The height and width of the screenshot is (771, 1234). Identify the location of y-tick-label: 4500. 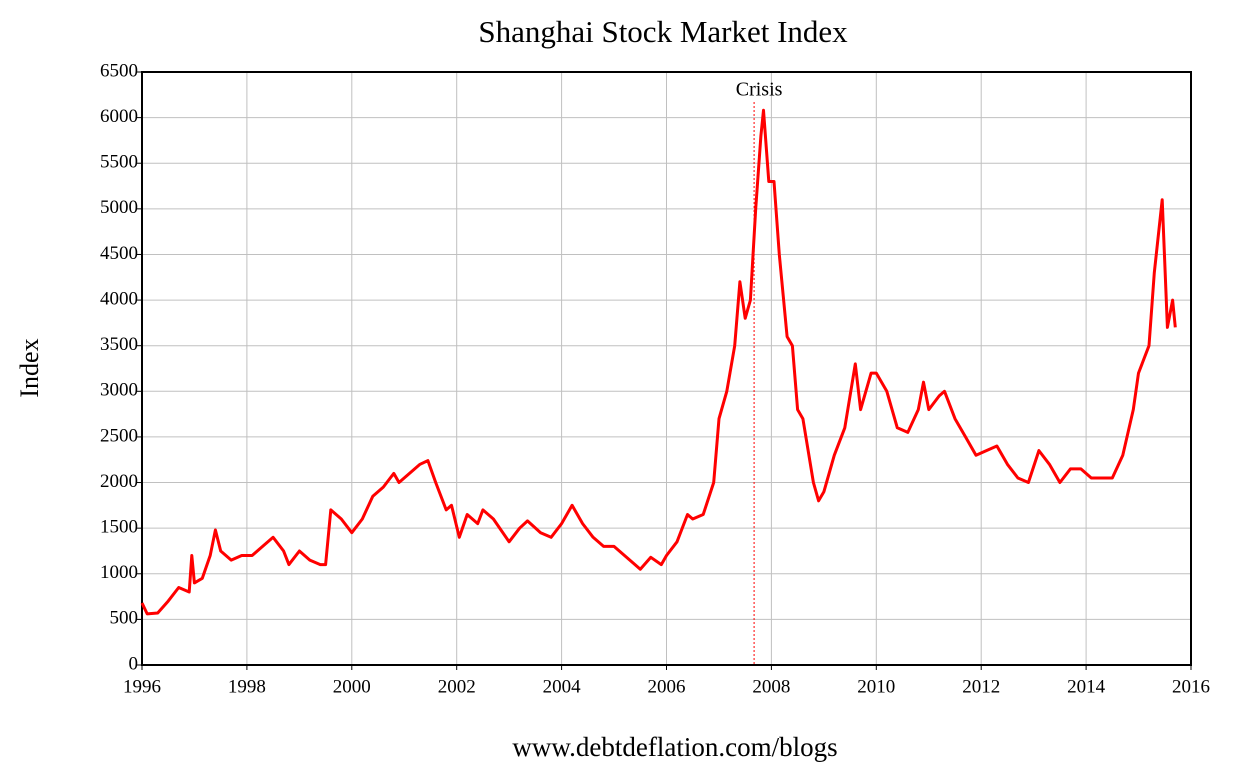
(119, 253).